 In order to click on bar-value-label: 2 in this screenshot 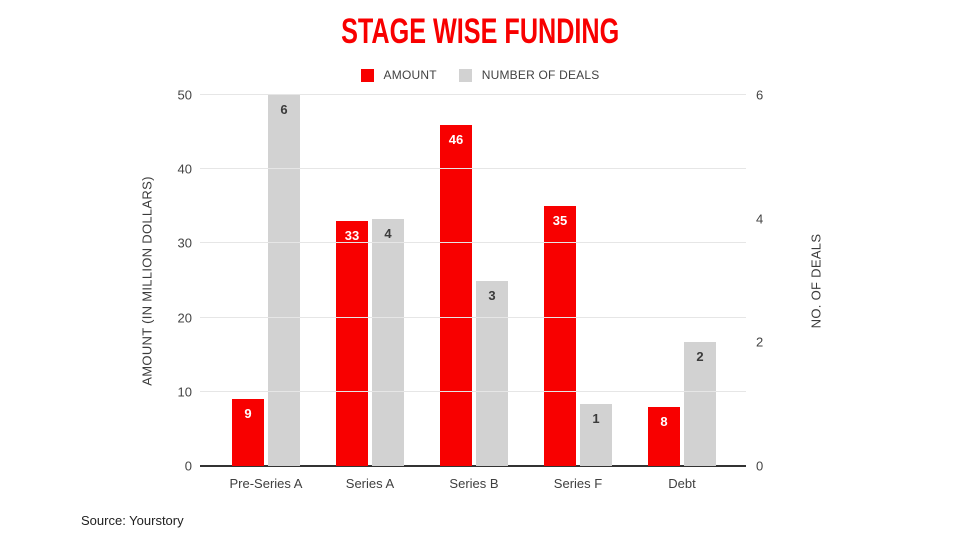, I will do `click(700, 357)`.